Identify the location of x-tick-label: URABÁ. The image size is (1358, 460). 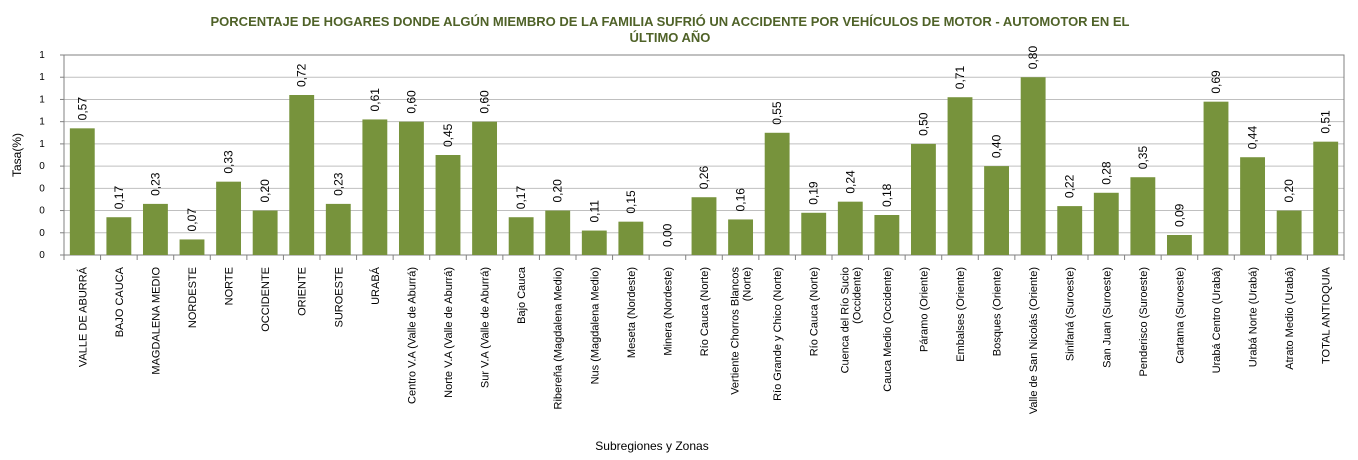
(375, 285).